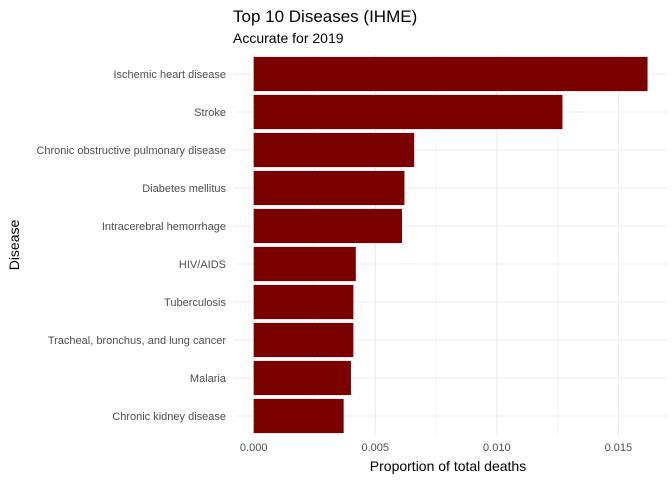 This screenshot has width=672, height=480. What do you see at coordinates (184, 189) in the screenshot?
I see `y-tick-label: Diabetes mellitus` at bounding box center [184, 189].